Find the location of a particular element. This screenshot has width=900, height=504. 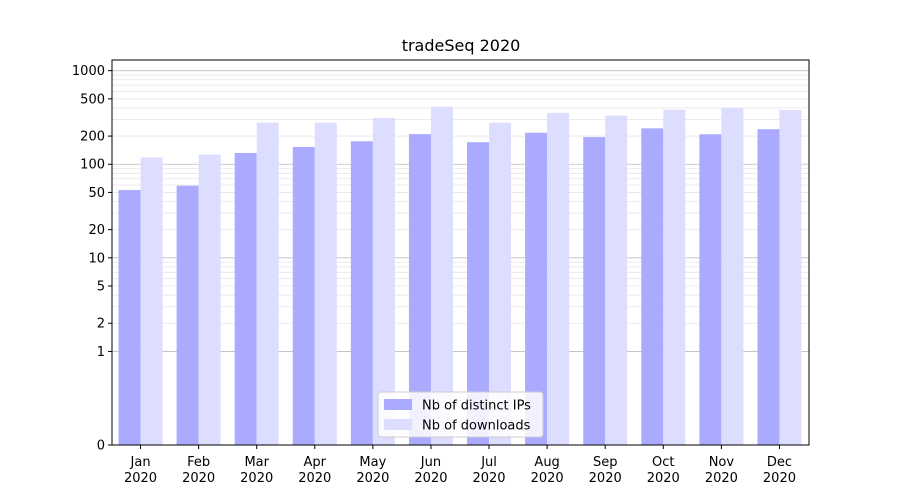

x-tick-label-month: Nov is located at coordinates (722, 462).